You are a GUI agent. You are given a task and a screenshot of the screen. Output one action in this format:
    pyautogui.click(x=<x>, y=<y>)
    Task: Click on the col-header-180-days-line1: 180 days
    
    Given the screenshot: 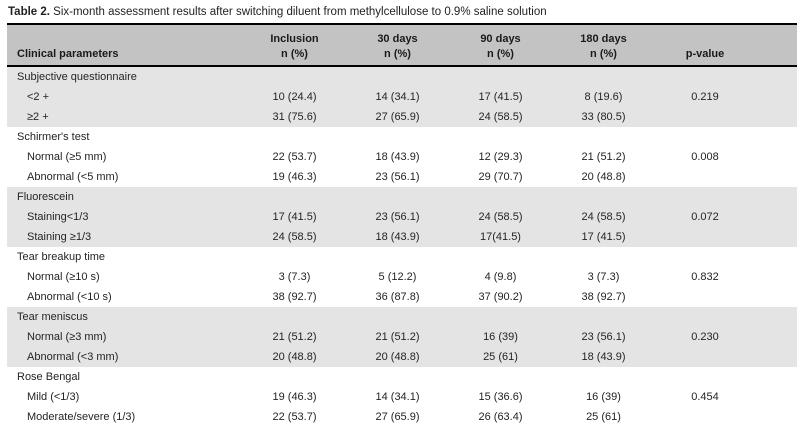 What is the action you would take?
    pyautogui.click(x=603, y=39)
    